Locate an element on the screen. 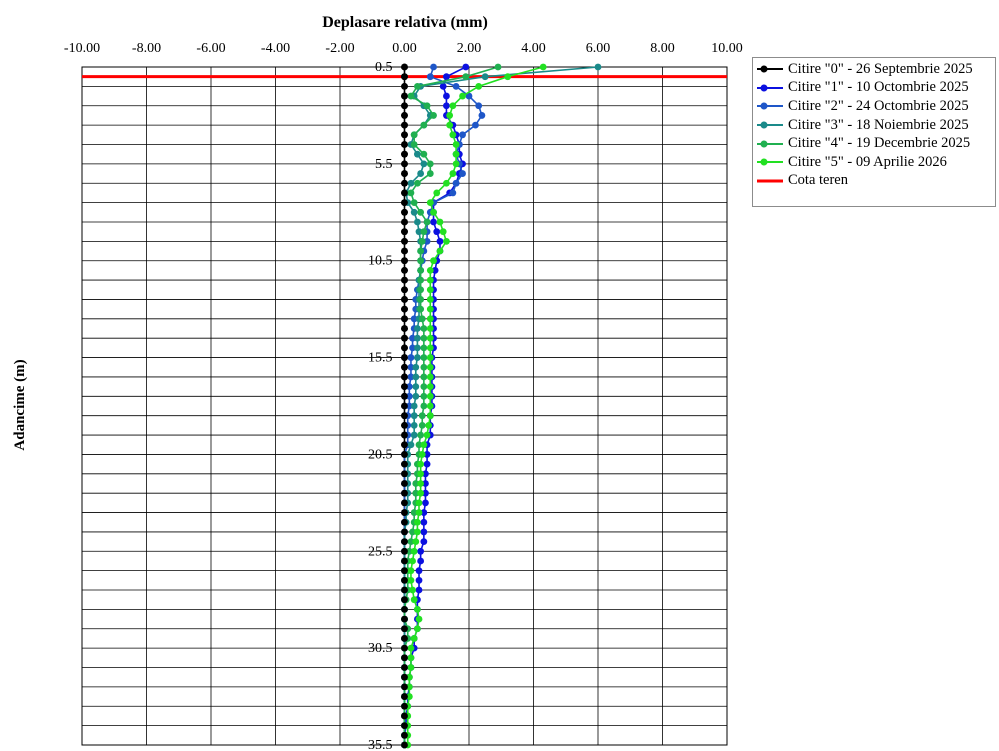 The height and width of the screenshot is (751, 999). x-tick-label: -10.00 is located at coordinates (82, 48).